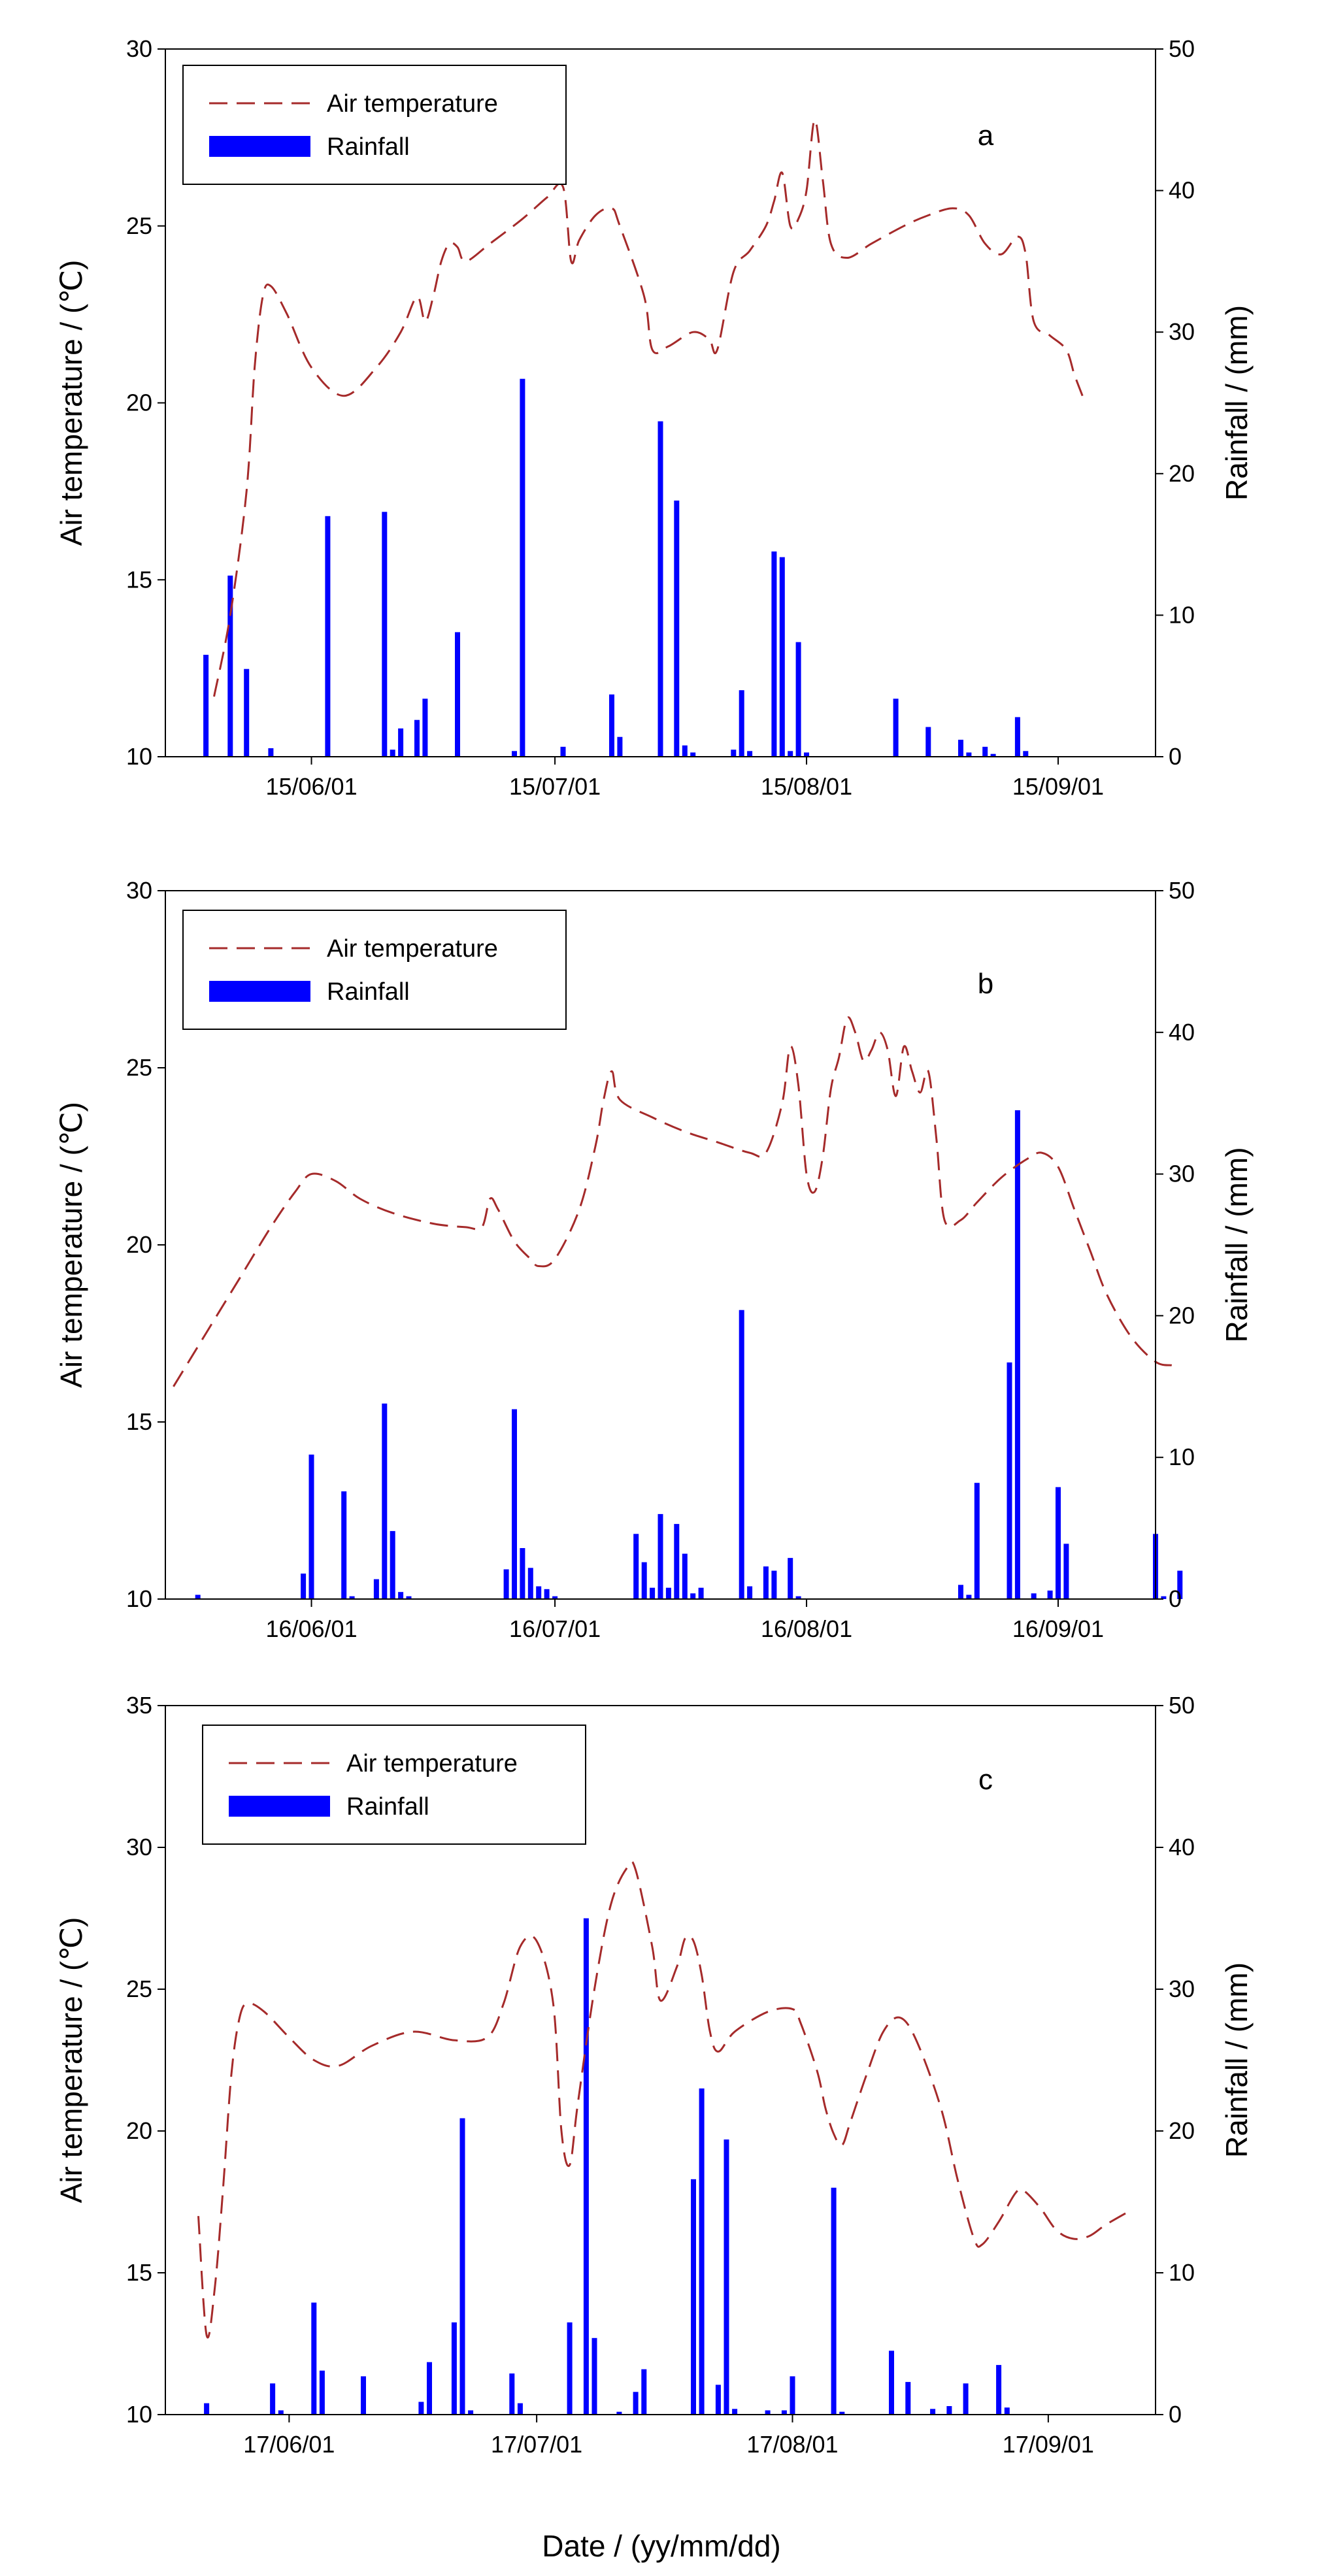 This screenshot has width=1332, height=2576. Describe the element at coordinates (807, 786) in the screenshot. I see `x-tick-label: 15/08/01` at that location.